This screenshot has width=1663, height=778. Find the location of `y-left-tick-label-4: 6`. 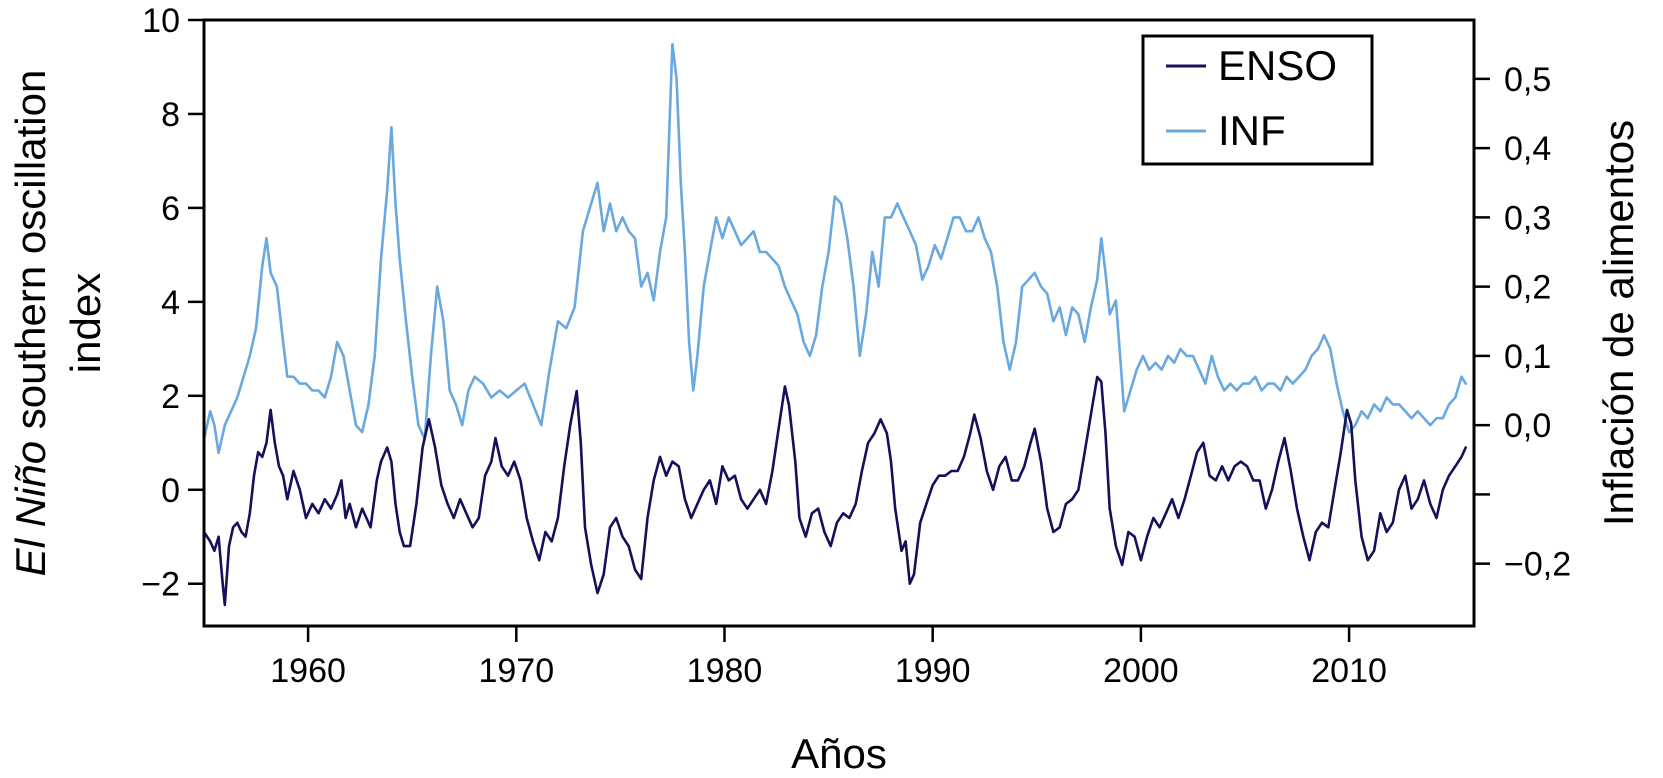

y-left-tick-label-4: 6 is located at coordinates (170, 209).